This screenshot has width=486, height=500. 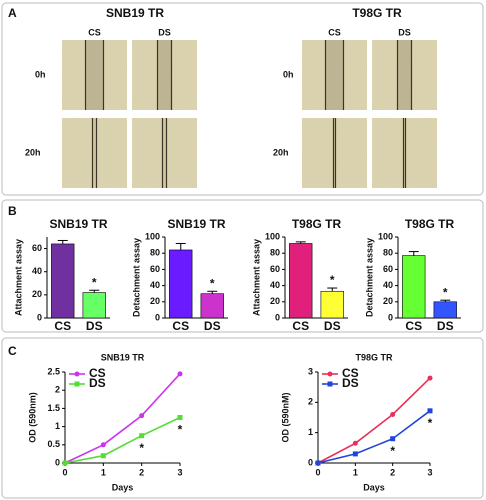 What do you see at coordinates (12, 13) in the screenshot?
I see `panel-label: A` at bounding box center [12, 13].